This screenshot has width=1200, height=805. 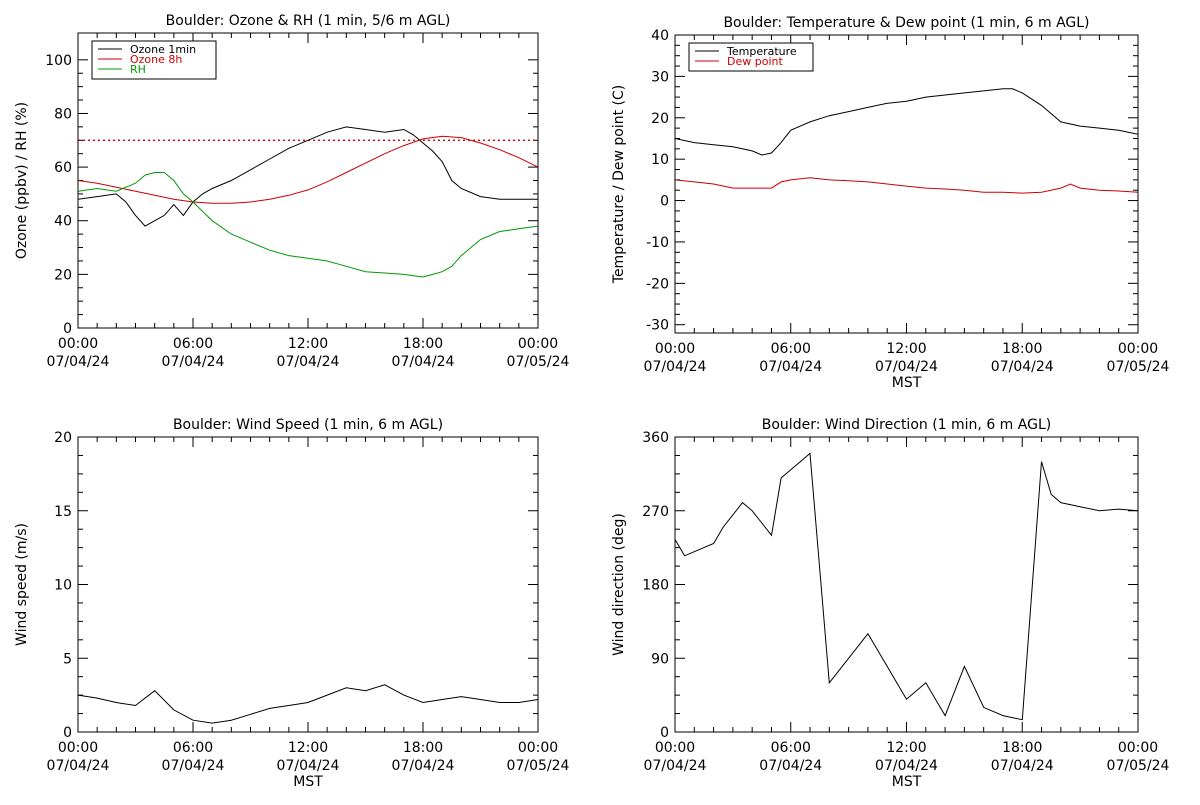 I want to click on y-tick-label: 90, so click(x=660, y=659).